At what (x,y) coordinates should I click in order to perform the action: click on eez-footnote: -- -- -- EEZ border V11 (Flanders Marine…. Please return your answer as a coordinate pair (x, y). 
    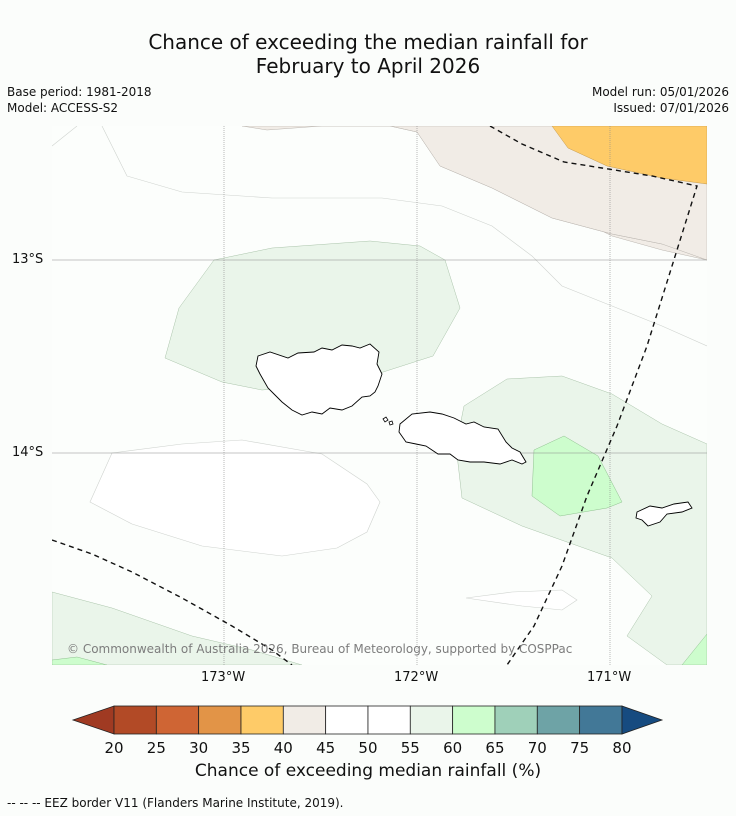
    Looking at the image, I should click on (175, 803).